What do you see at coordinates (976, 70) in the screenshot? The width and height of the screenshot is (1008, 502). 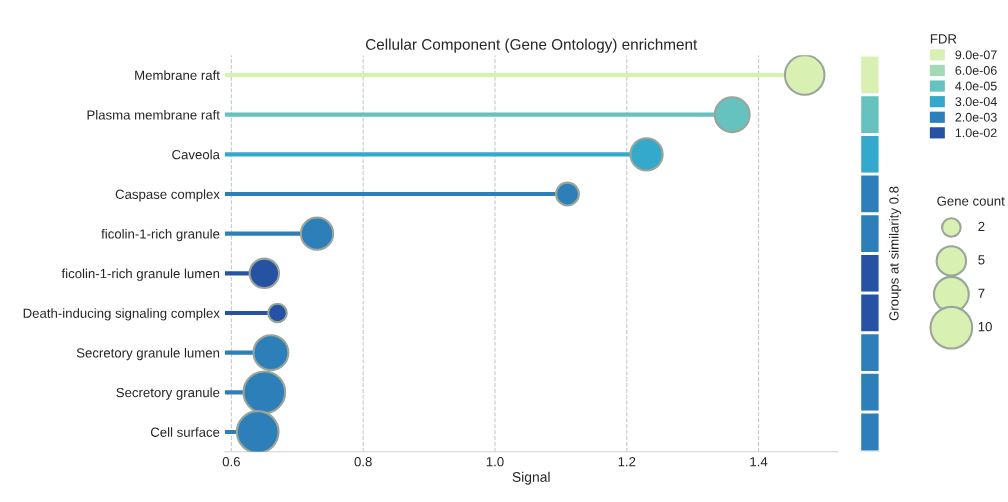 I see `legend-label: 6.0e-06` at bounding box center [976, 70].